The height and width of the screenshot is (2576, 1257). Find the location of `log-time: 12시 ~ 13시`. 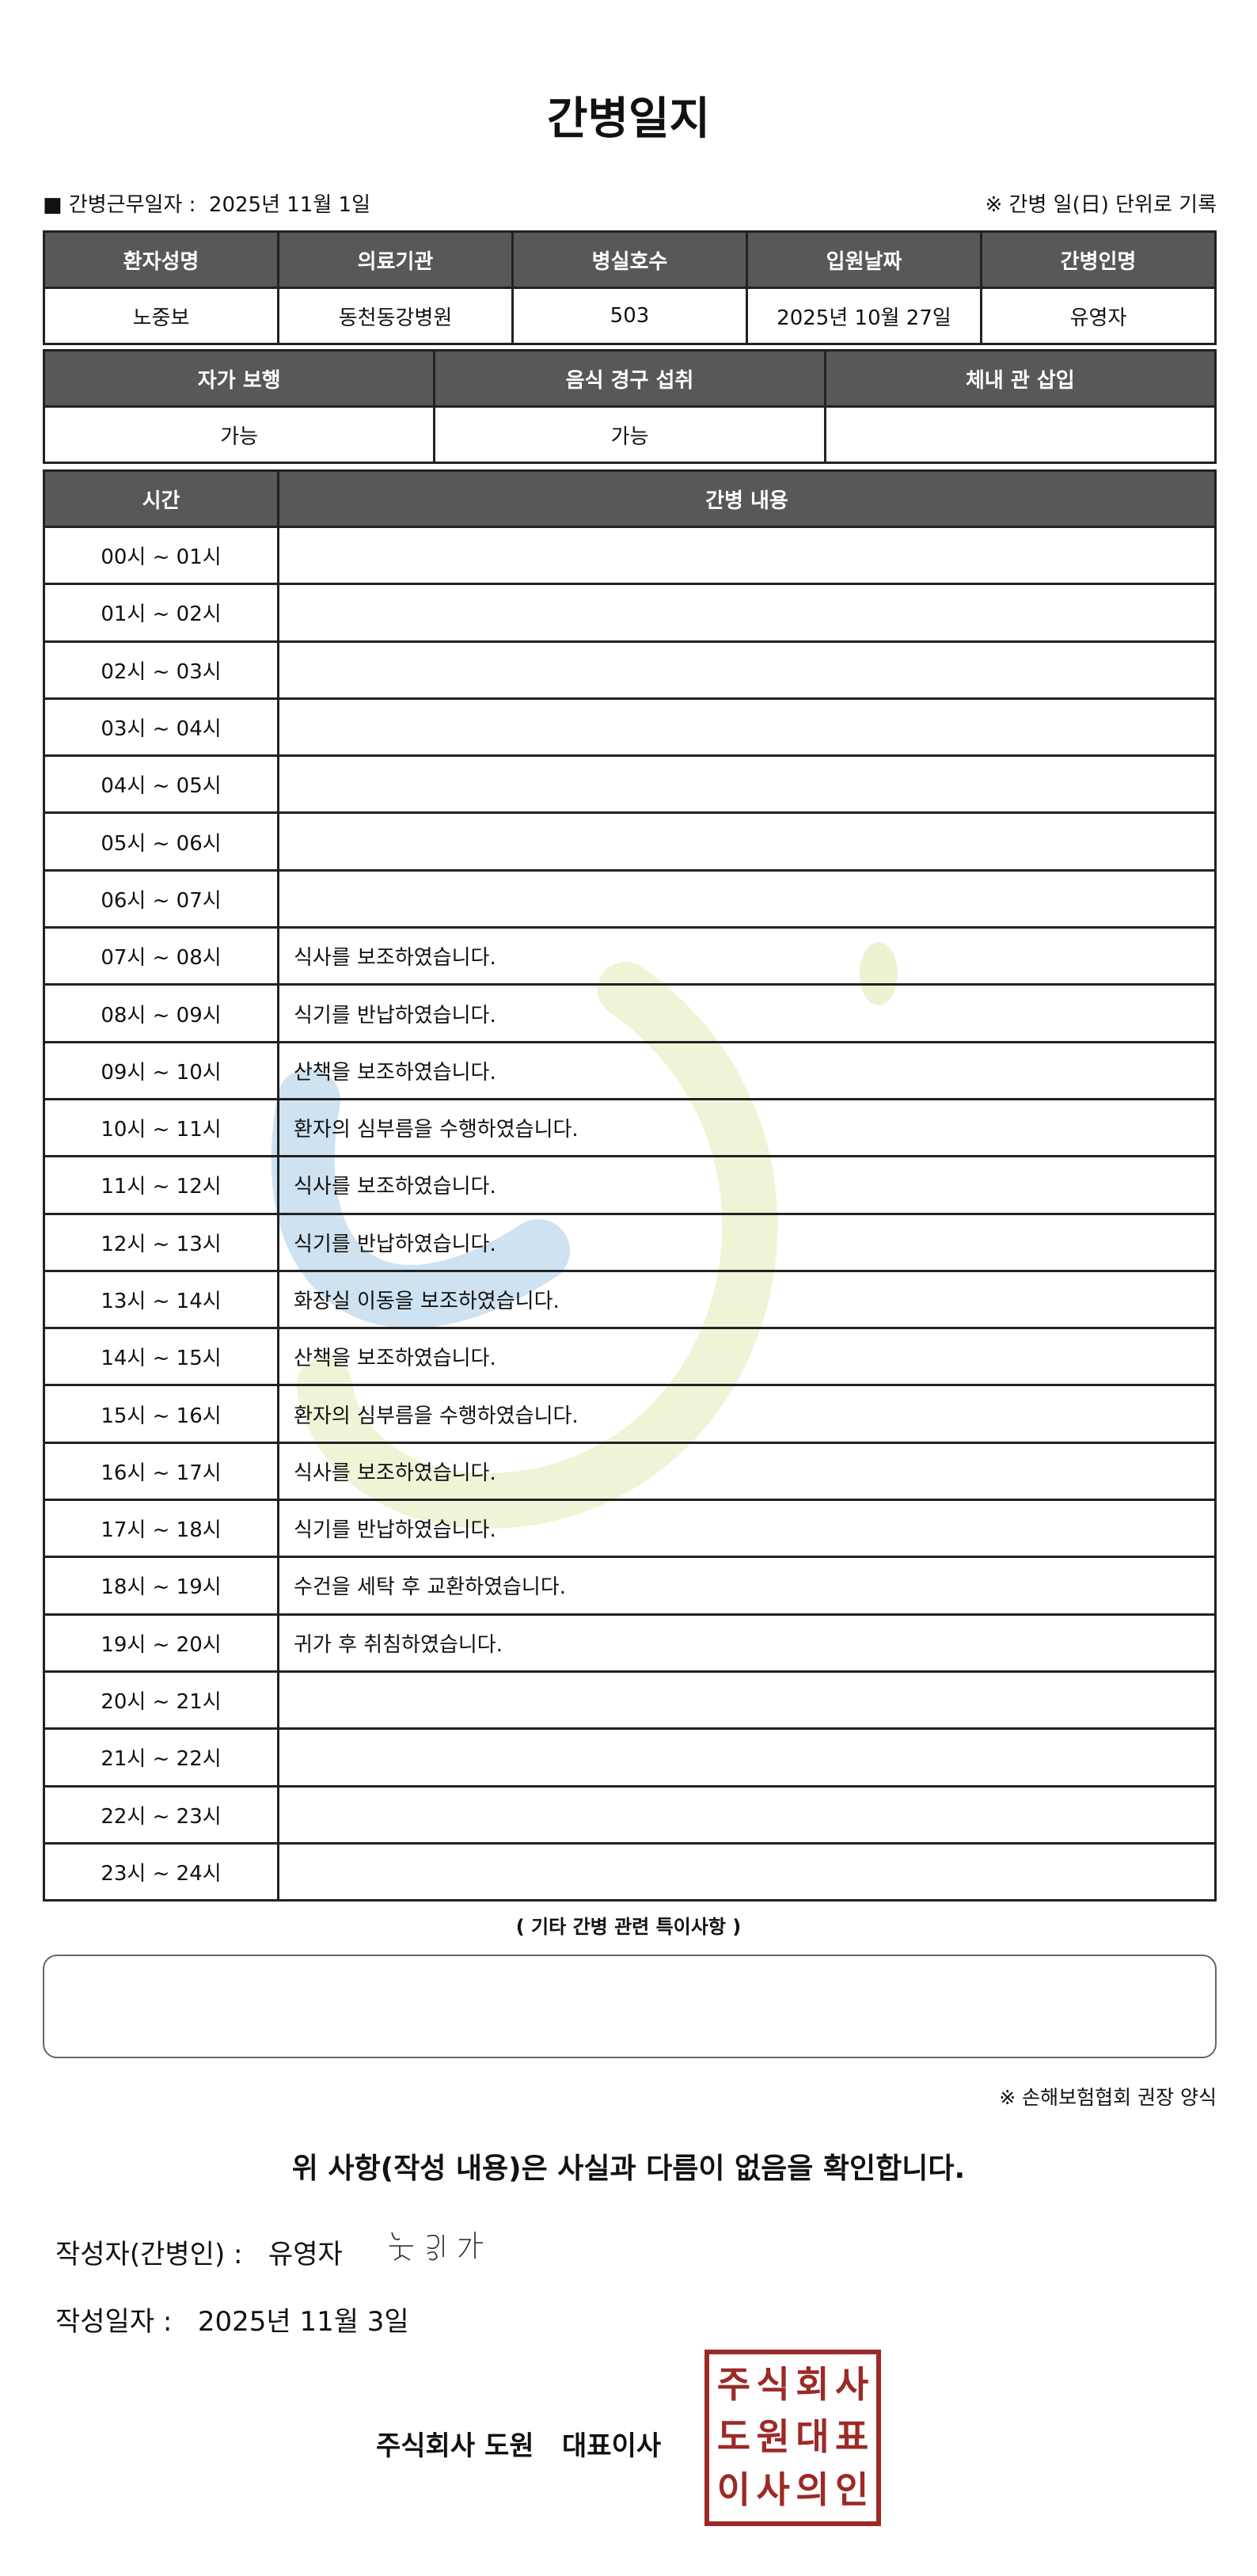

log-time: 12시 ~ 13시 is located at coordinates (161, 1242).